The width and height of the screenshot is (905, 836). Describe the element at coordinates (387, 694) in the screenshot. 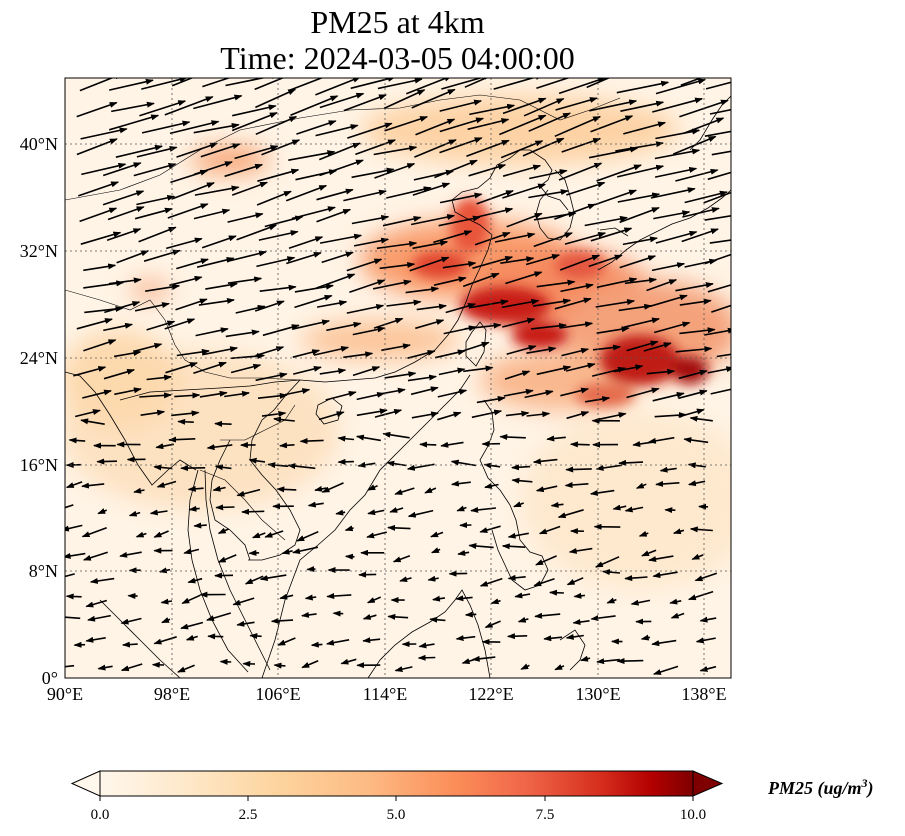

I see `lon-tick-labels: 90°E 98°E 106°E 114°E 122°E 130°E 138°E` at that location.